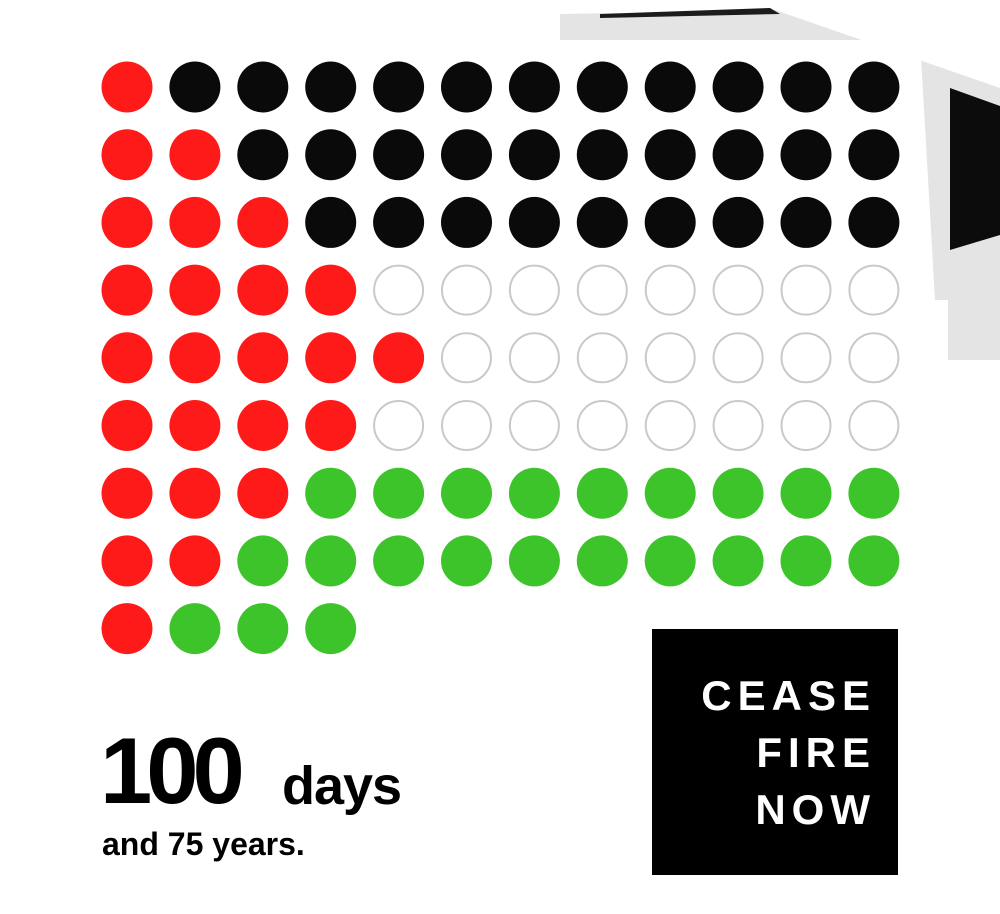 The width and height of the screenshot is (1000, 914). Describe the element at coordinates (788, 695) in the screenshot. I see `ceasefire-line-1: CEASE` at that location.